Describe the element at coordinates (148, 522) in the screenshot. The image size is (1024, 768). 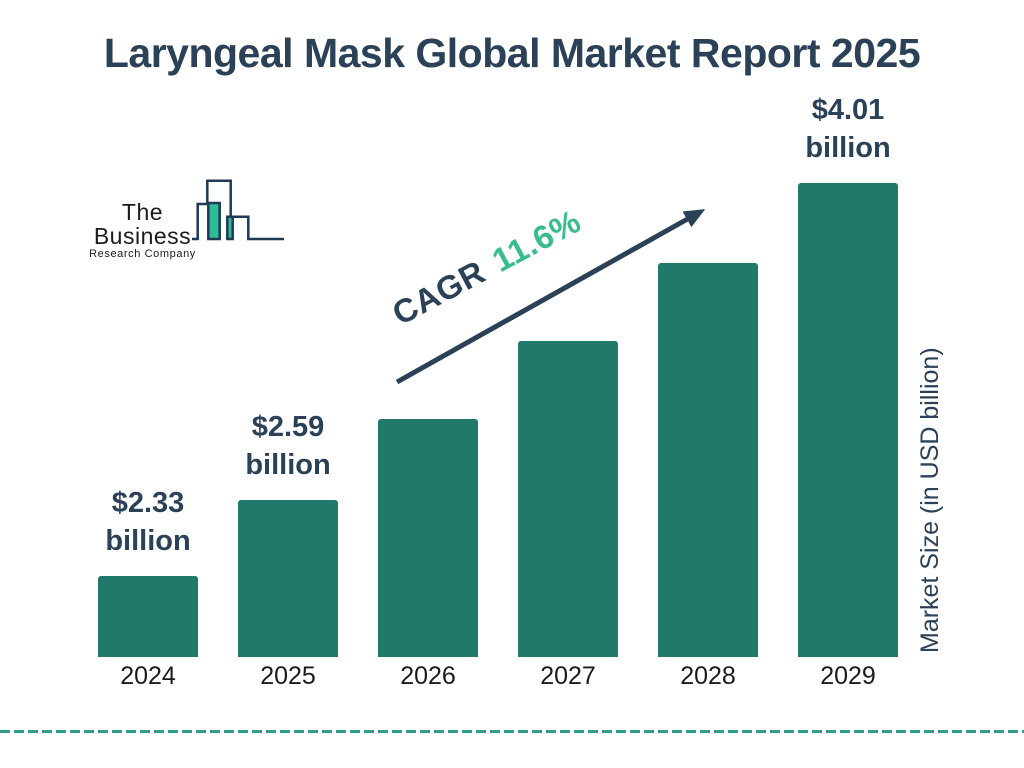
I see `bar-value-label-2024: $2.33 billion` at that location.